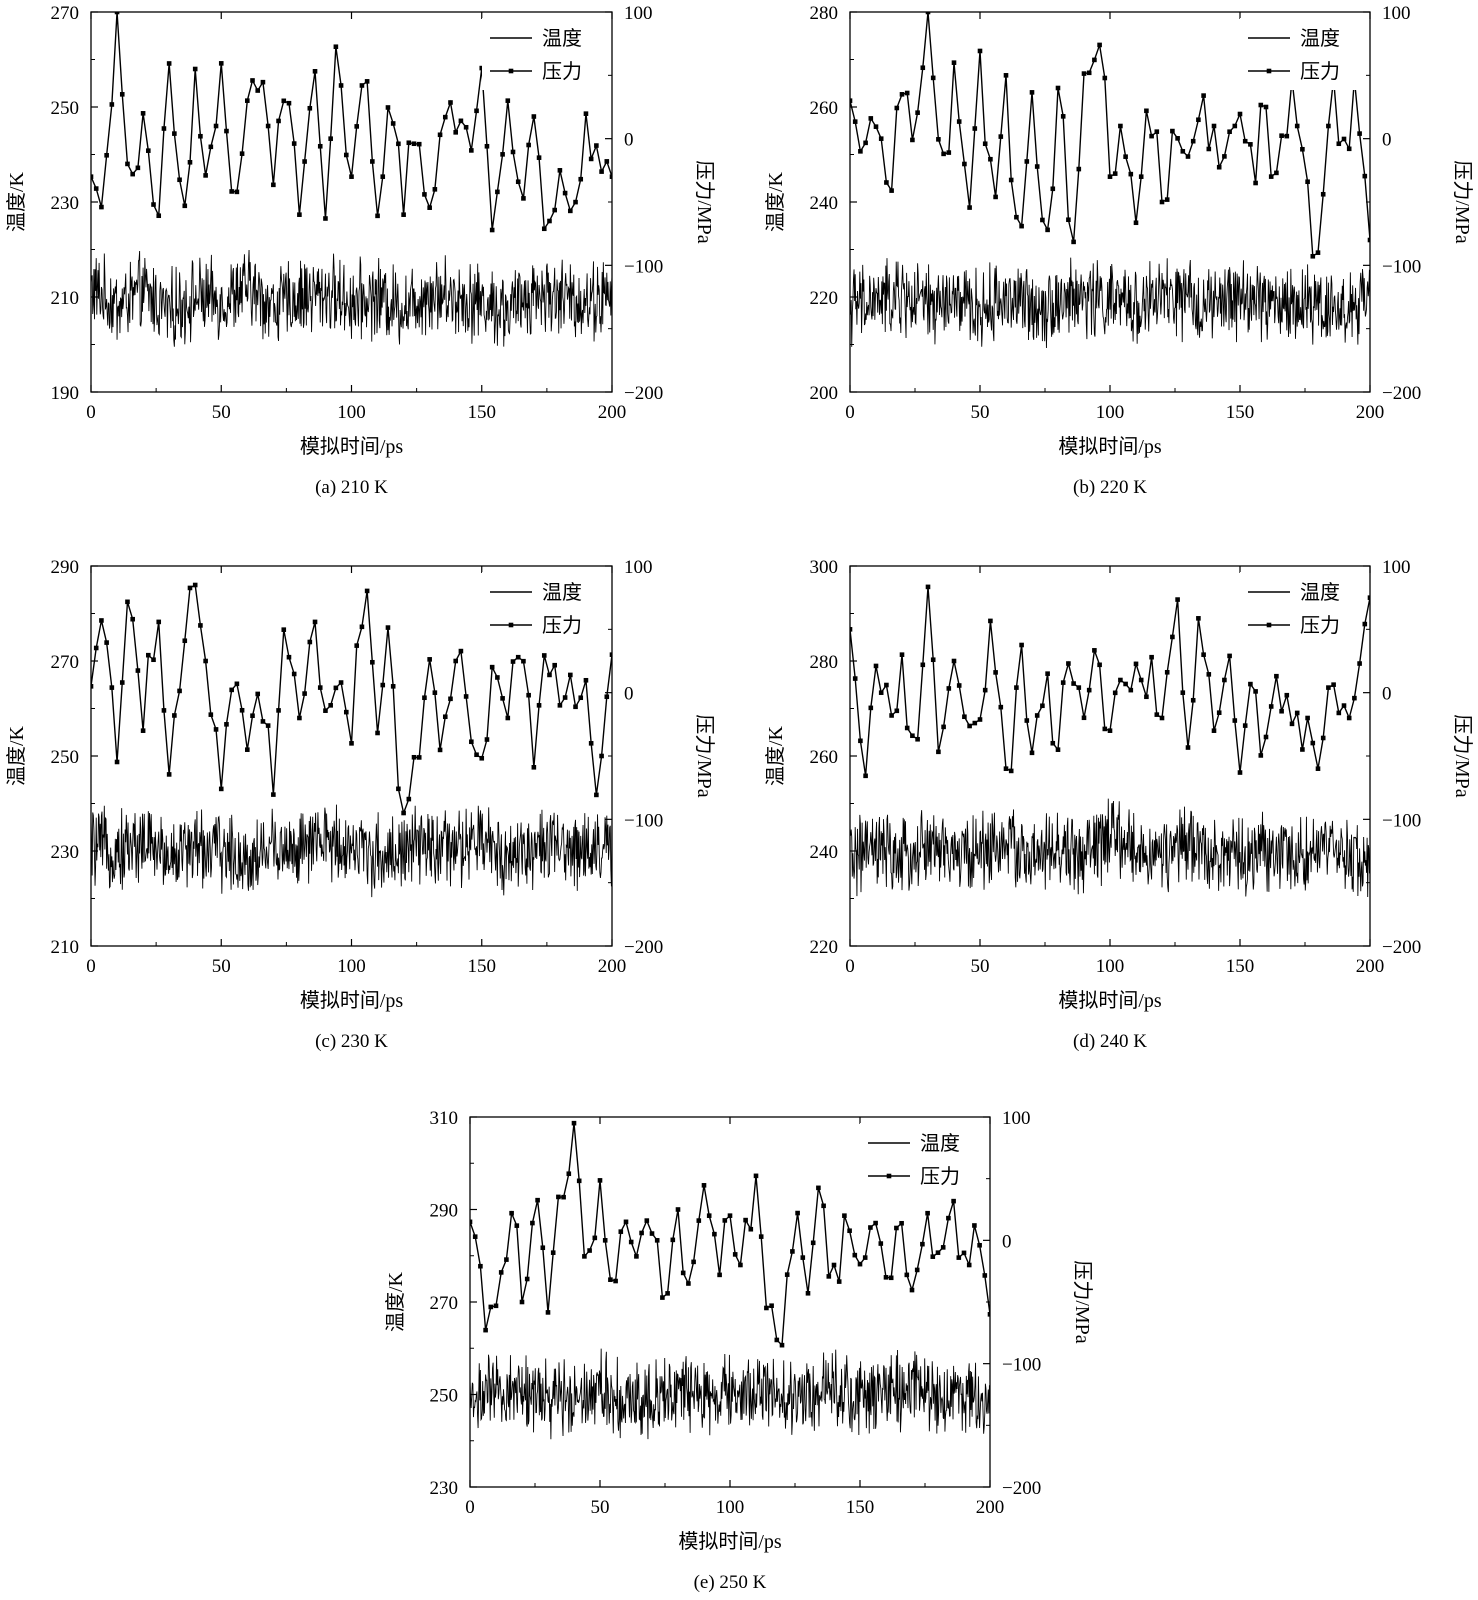 Image resolution: width=1478 pixels, height=1600 pixels. What do you see at coordinates (824, 203) in the screenshot?
I see `y-tick-label: 240` at bounding box center [824, 203].